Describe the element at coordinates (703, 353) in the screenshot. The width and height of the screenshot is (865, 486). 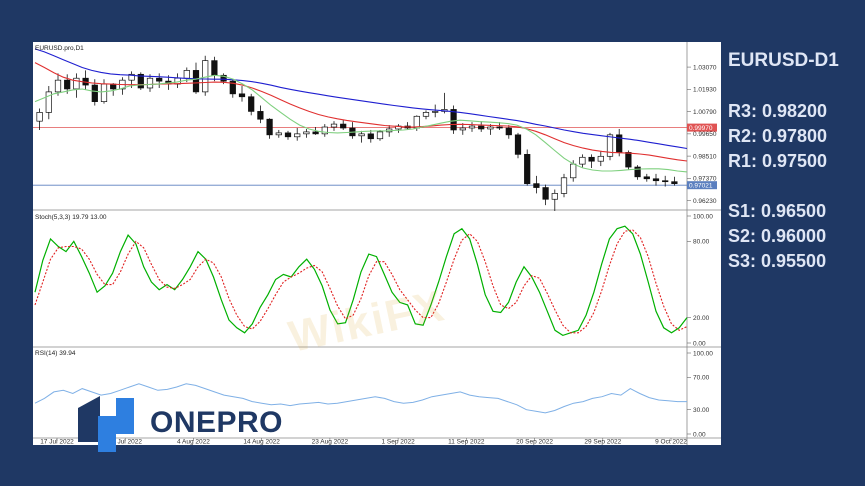
I see `rsi-tick-label: 100.00` at that location.